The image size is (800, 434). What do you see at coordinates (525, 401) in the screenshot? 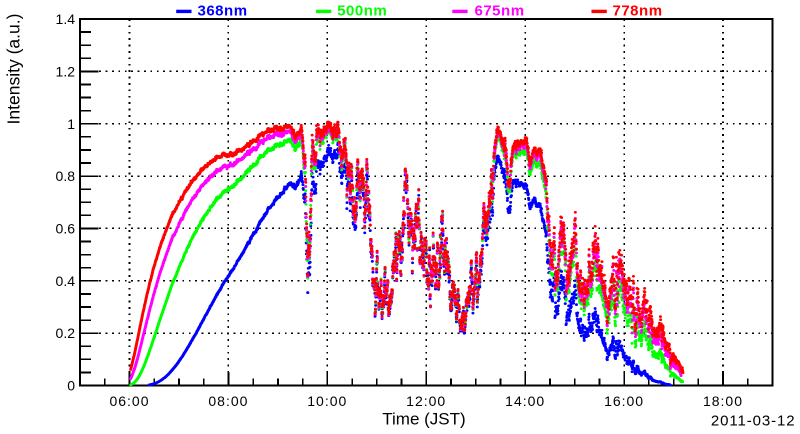
I see `svg-text: 14:00` at bounding box center [525, 401].